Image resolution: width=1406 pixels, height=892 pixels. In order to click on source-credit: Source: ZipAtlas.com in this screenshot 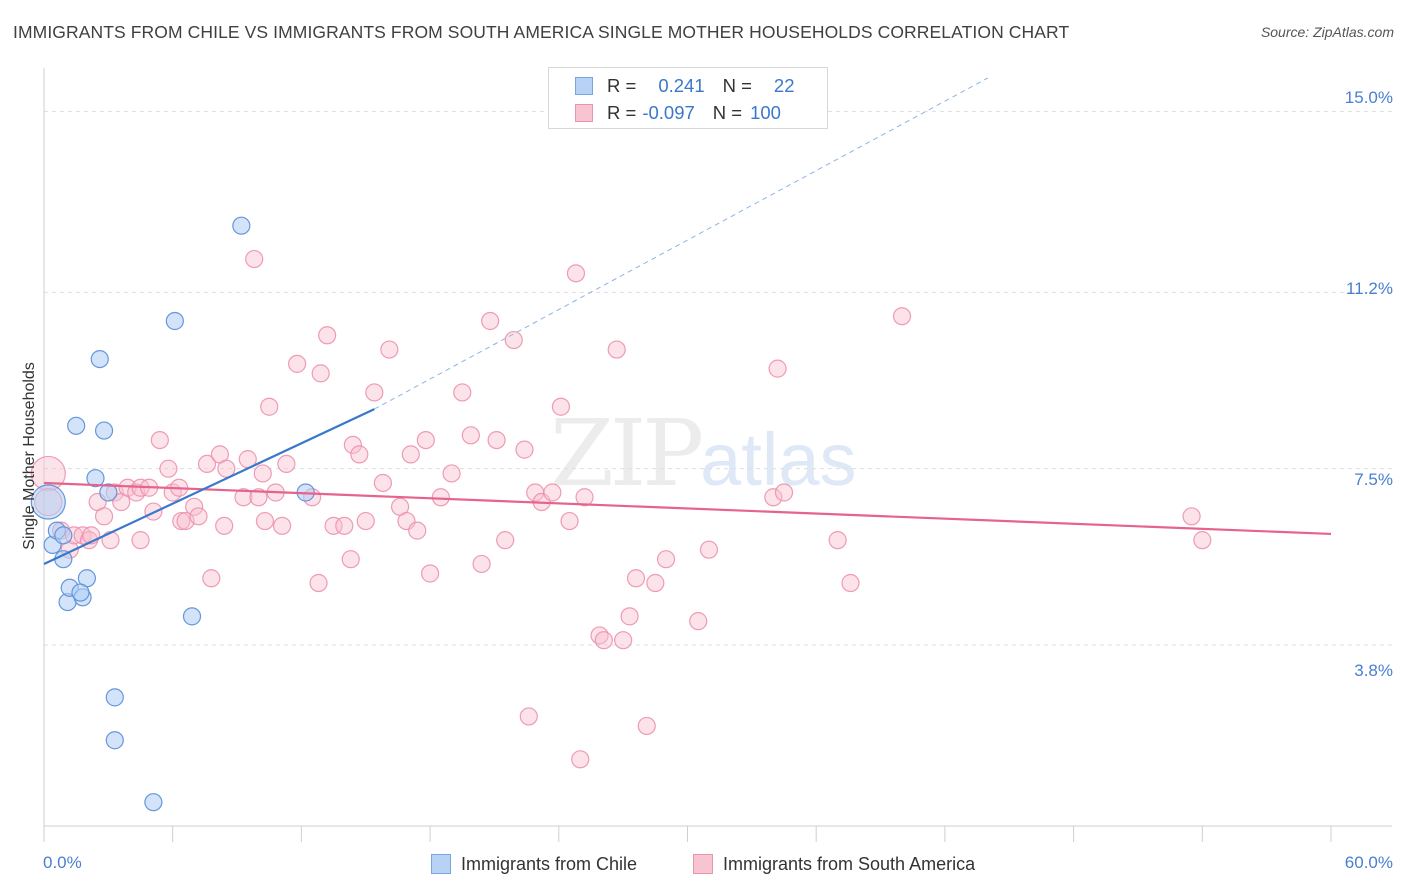, I will do `click(1327, 32)`.